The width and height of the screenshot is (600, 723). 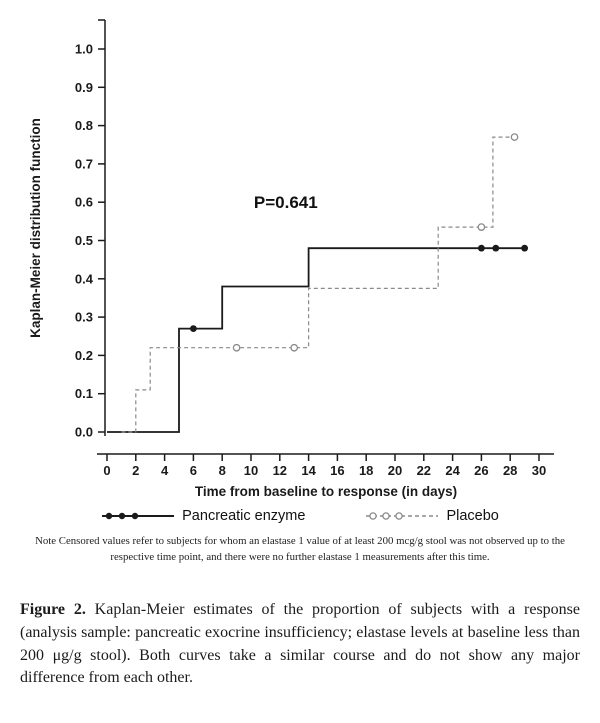 I want to click on solid-line-filled-dots-swatch, so click(x=138, y=516).